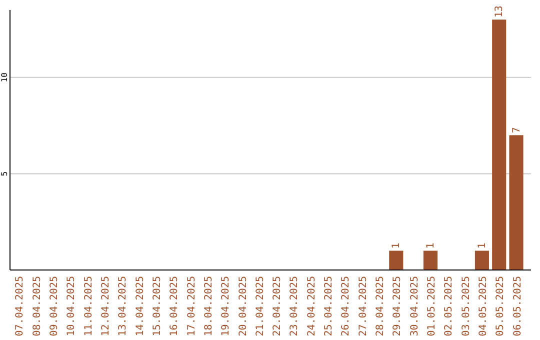 This screenshot has height=340, width=540. I want to click on data-label: 7, so click(516, 130).